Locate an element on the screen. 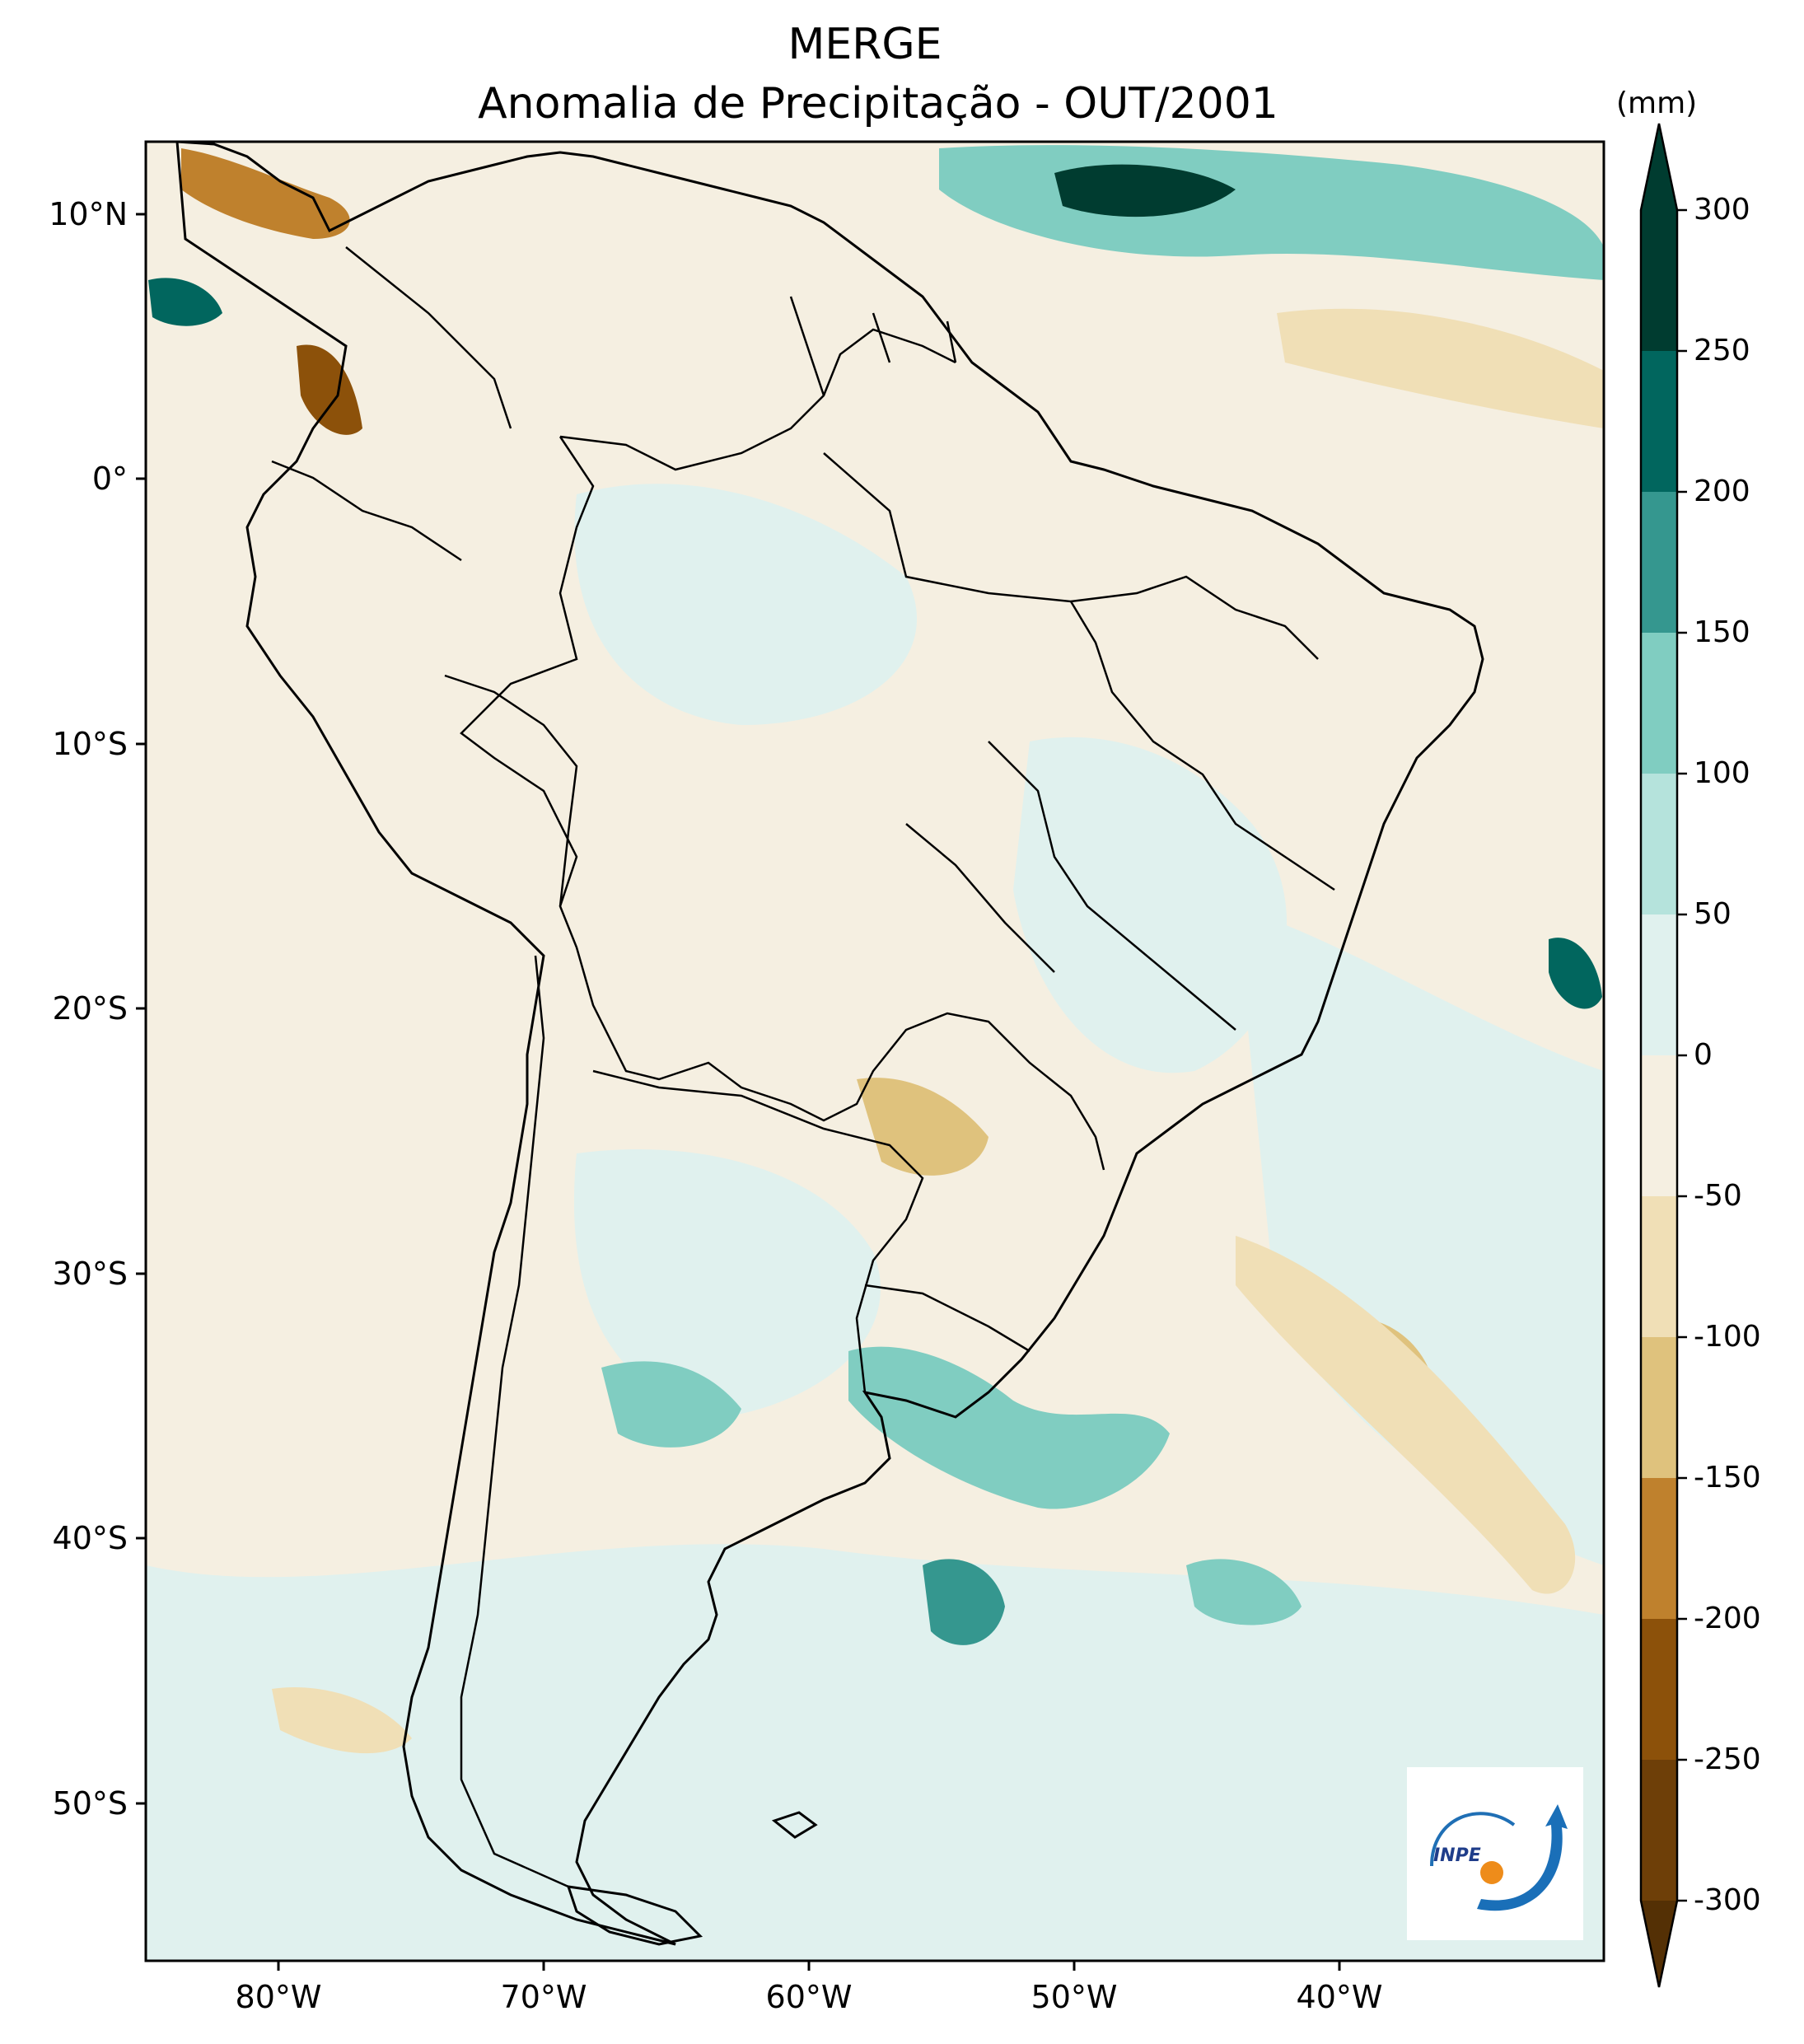 The height and width of the screenshot is (2044, 1804). x-label-50w: 50°W is located at coordinates (1074, 1997).